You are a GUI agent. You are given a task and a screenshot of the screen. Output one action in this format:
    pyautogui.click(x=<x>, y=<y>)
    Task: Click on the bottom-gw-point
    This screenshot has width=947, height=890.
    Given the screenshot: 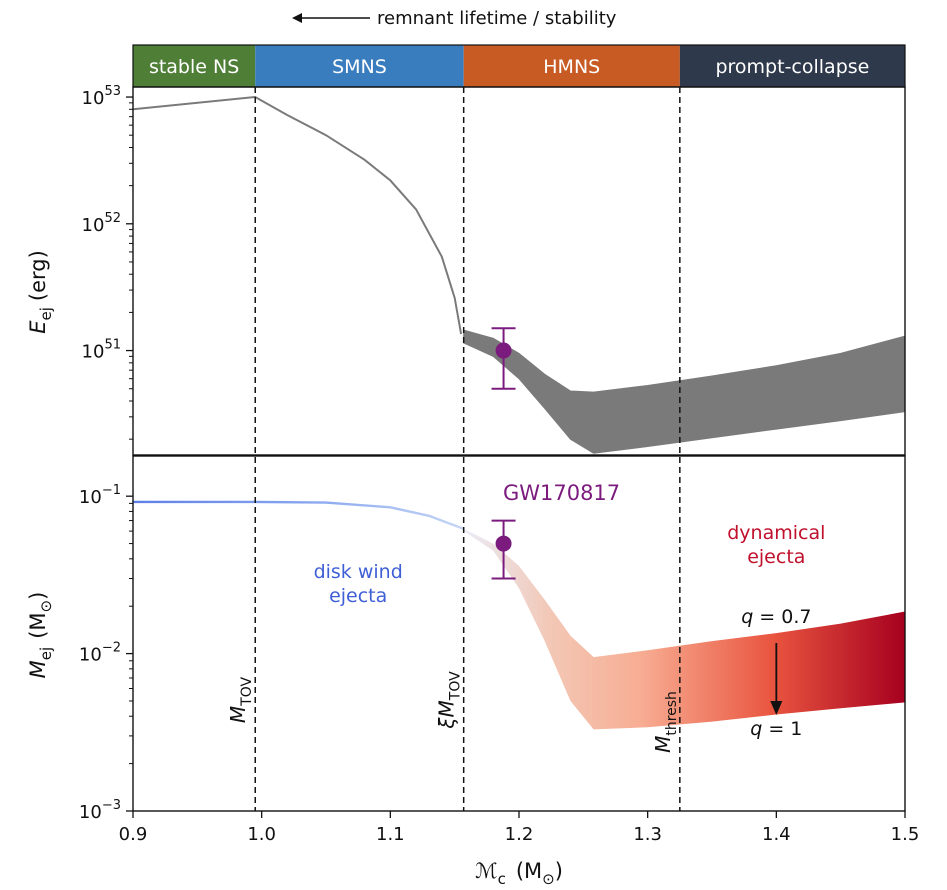 What is the action you would take?
    pyautogui.click(x=503, y=549)
    